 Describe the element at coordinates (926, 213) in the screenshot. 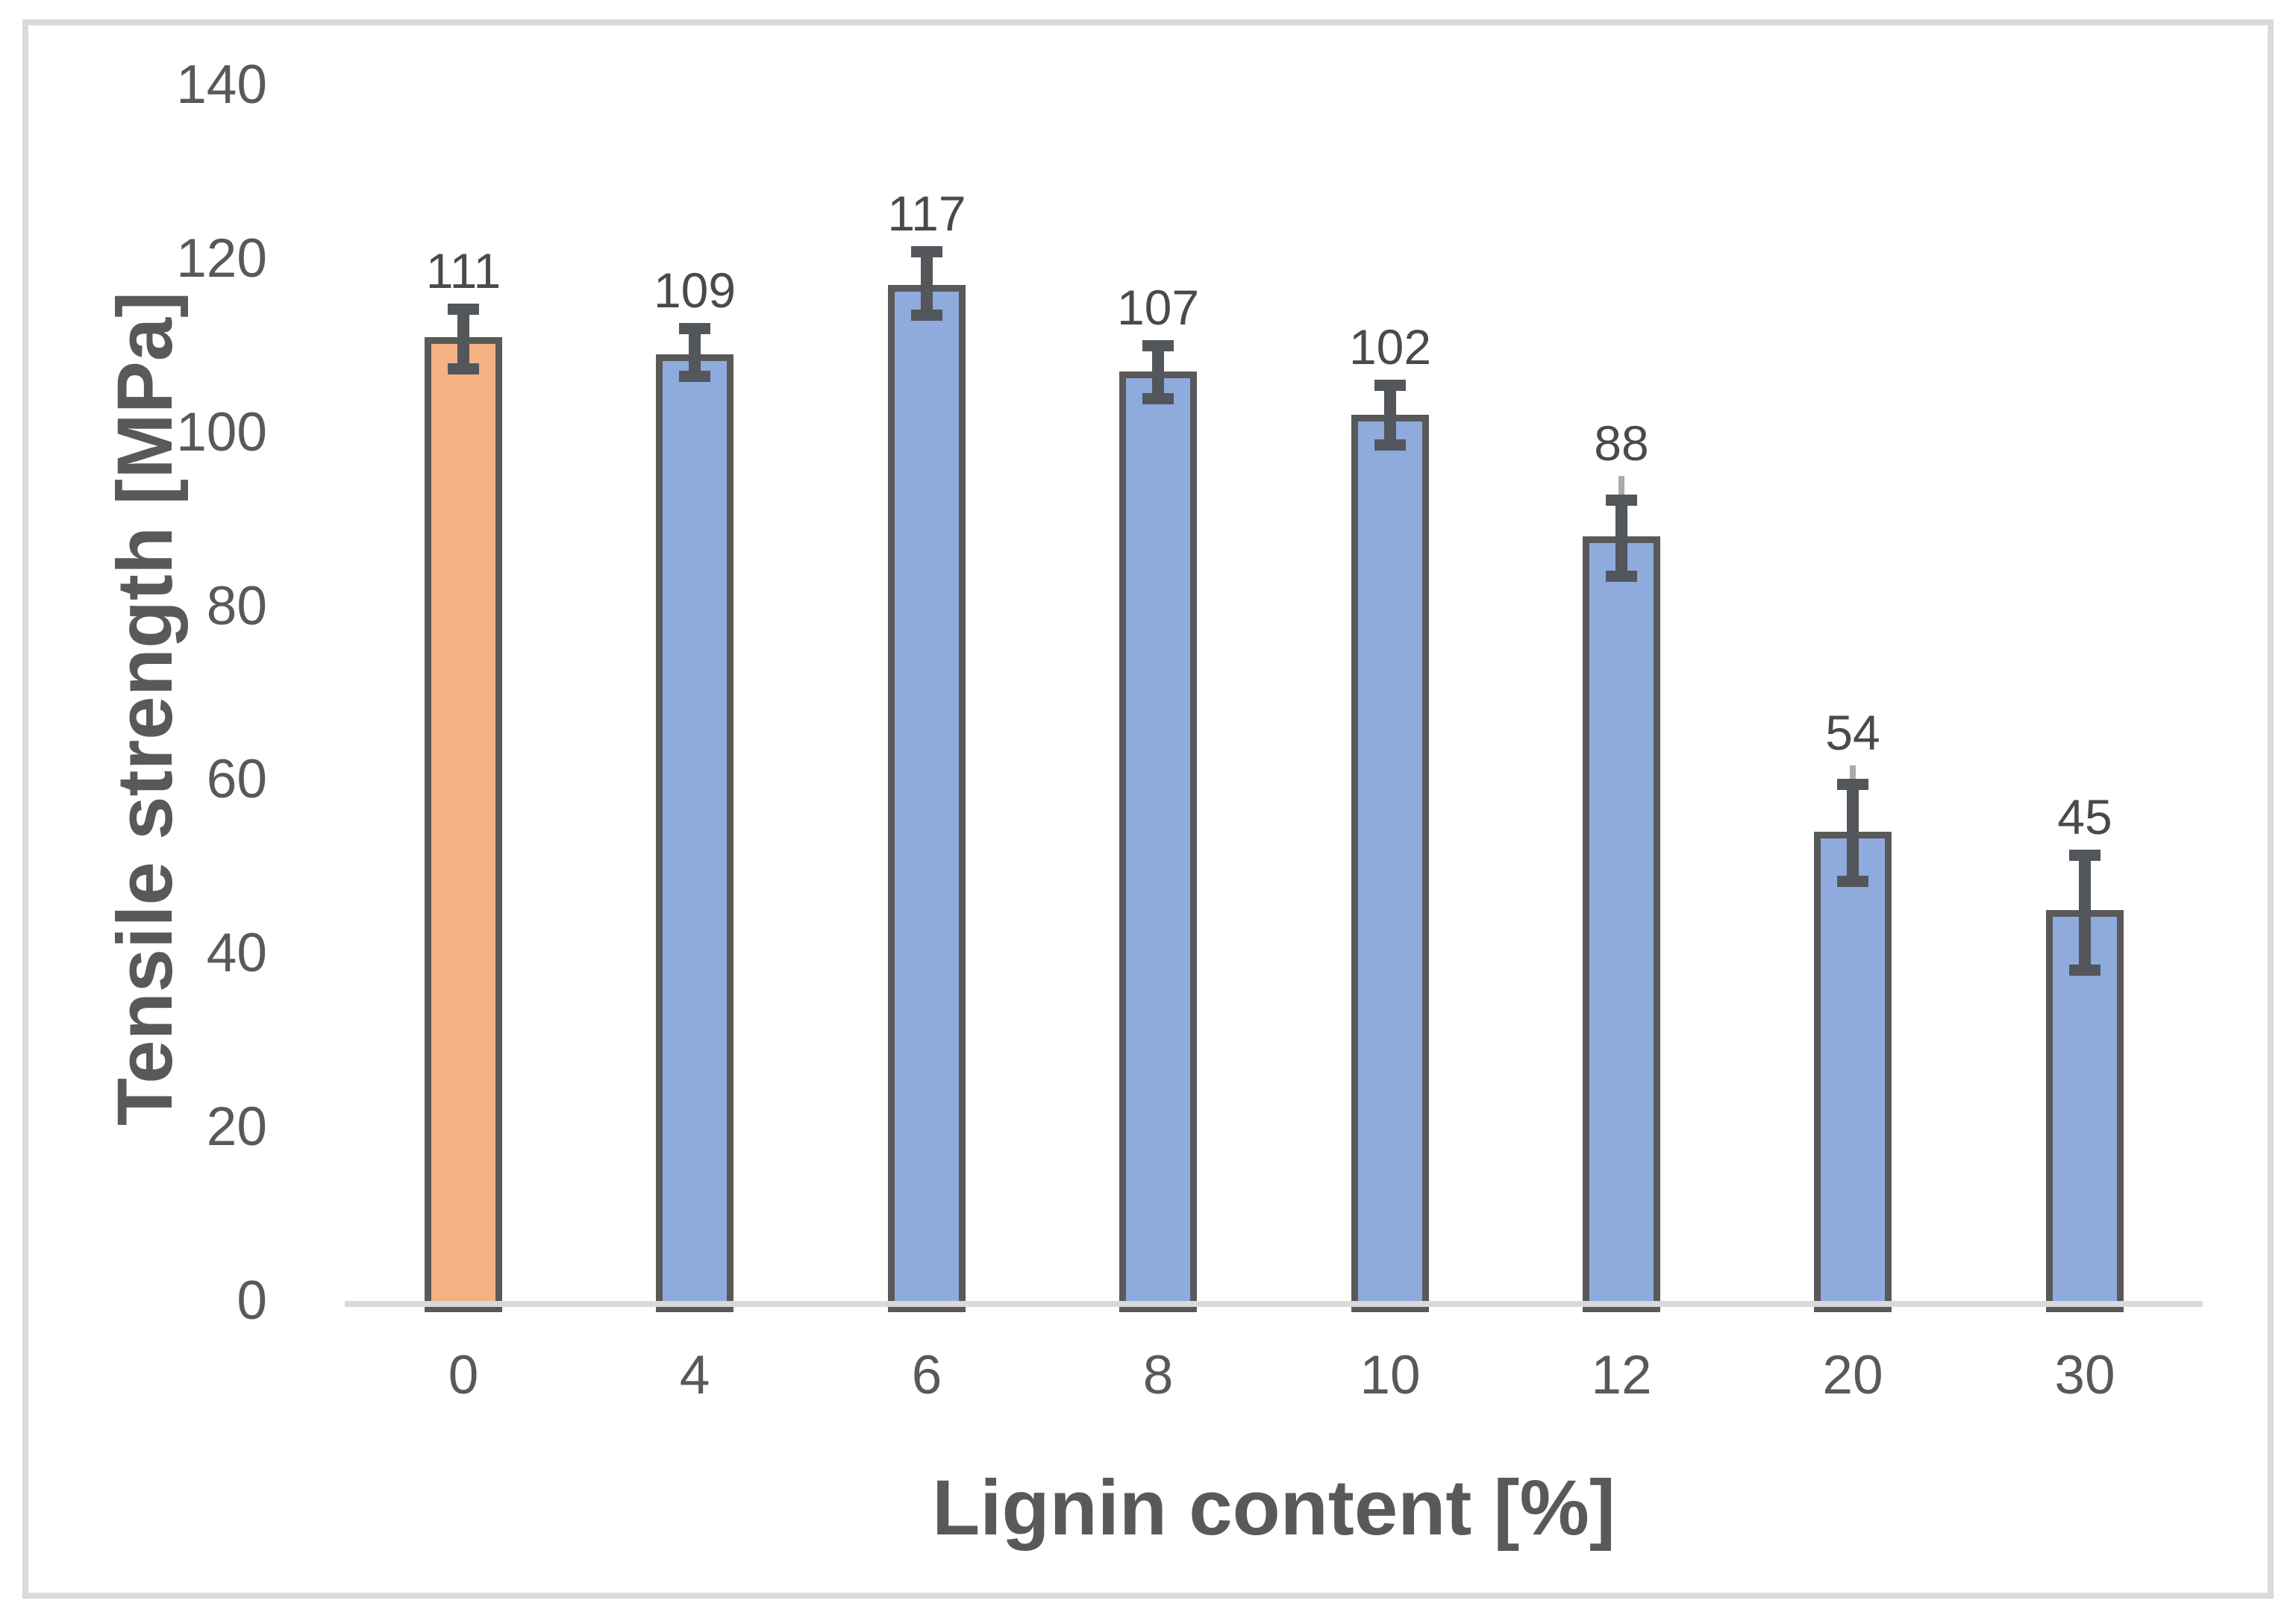

I see `bar-value-label: 117` at that location.